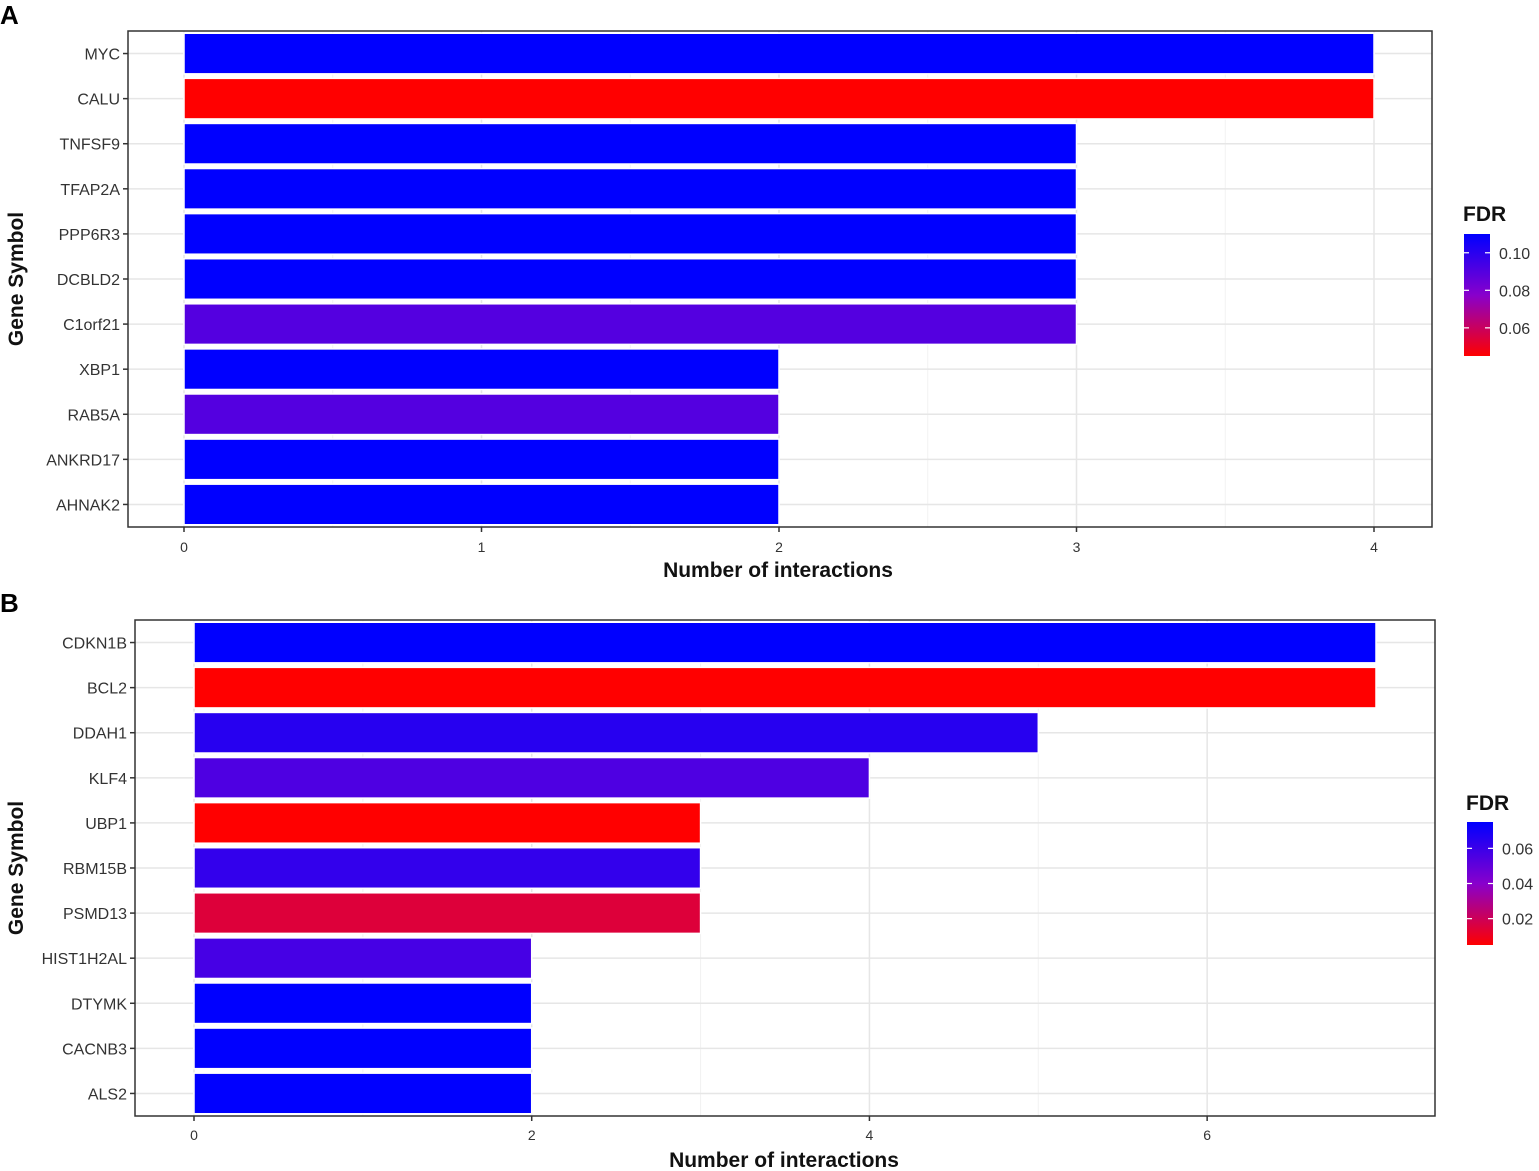 Image resolution: width=1539 pixels, height=1171 pixels. What do you see at coordinates (779, 53) in the screenshot?
I see `bar-myc` at bounding box center [779, 53].